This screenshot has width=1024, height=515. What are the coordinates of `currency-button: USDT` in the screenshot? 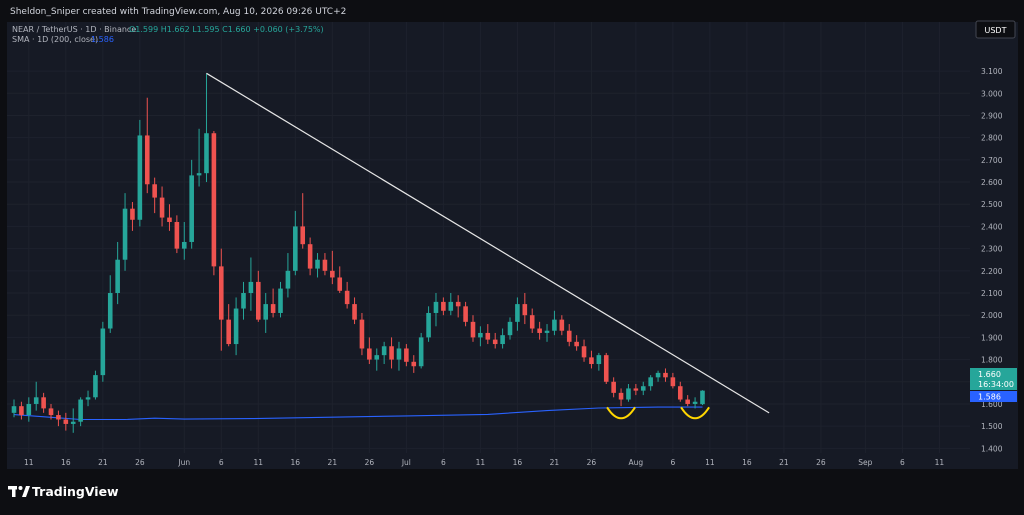 It's located at (995, 29).